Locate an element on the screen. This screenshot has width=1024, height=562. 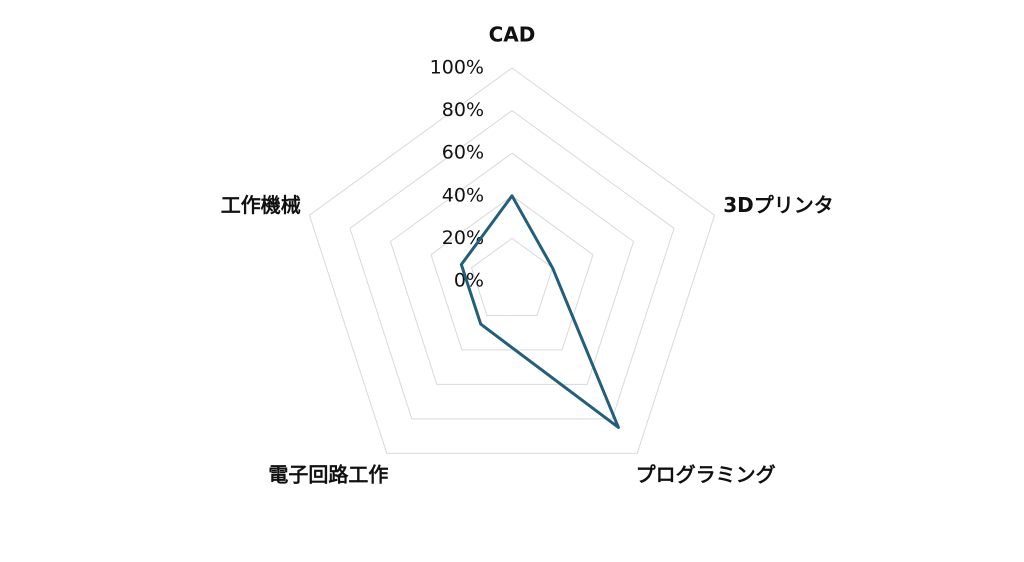
category-label: 電子回路工作 is located at coordinates (328, 474).